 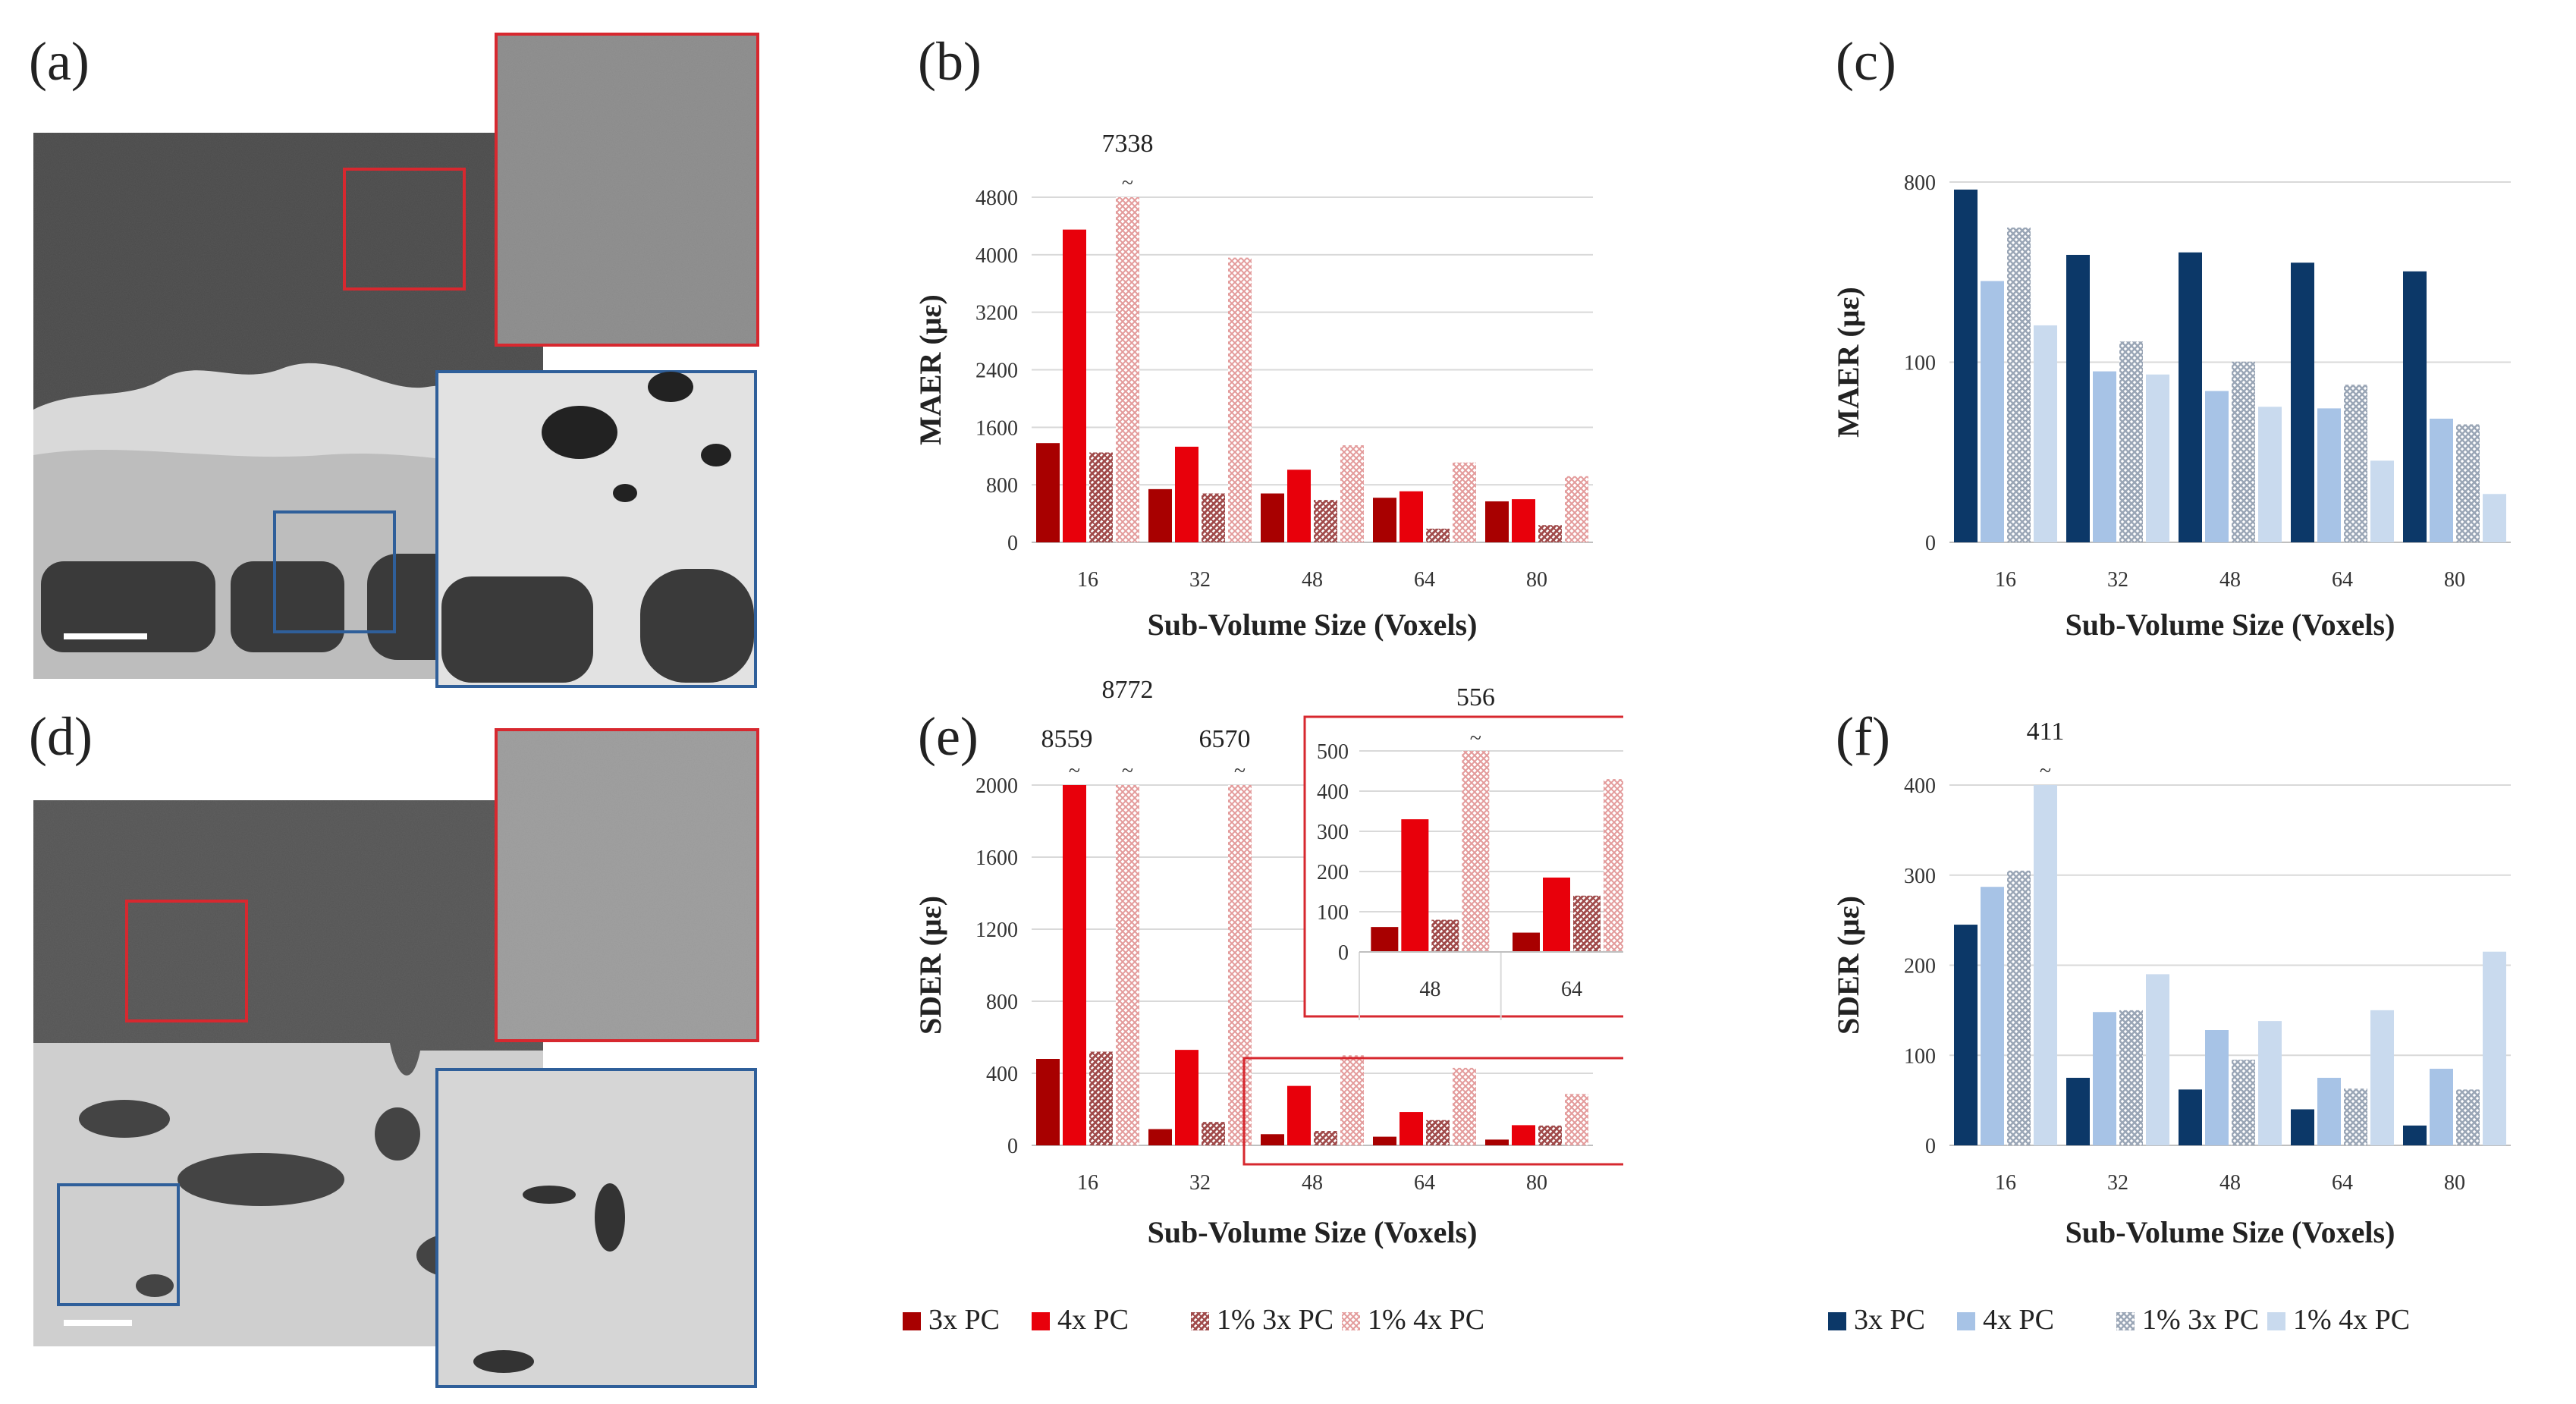 I want to click on inset-y-tick-label: 500, so click(x=1333, y=752).